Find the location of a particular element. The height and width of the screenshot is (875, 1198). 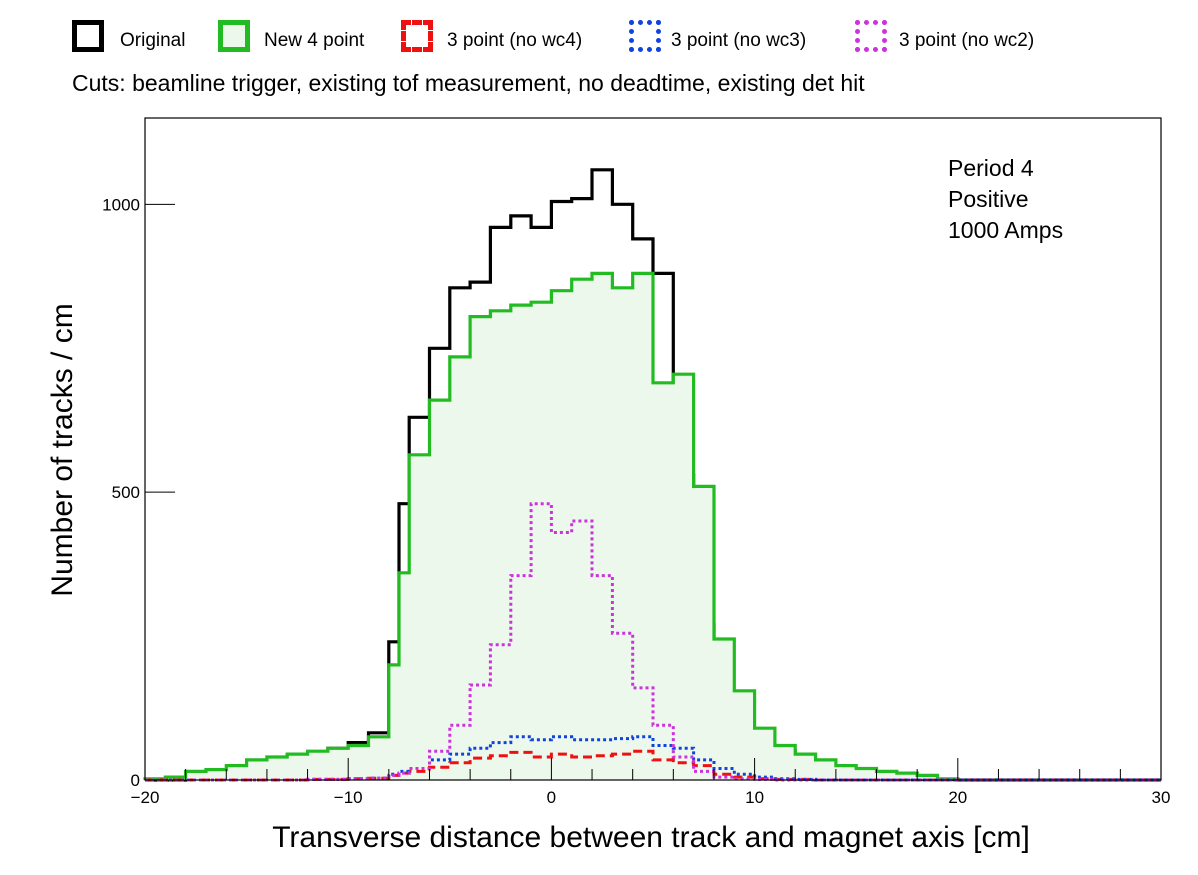

annotation-polarity: Positive is located at coordinates (988, 199).